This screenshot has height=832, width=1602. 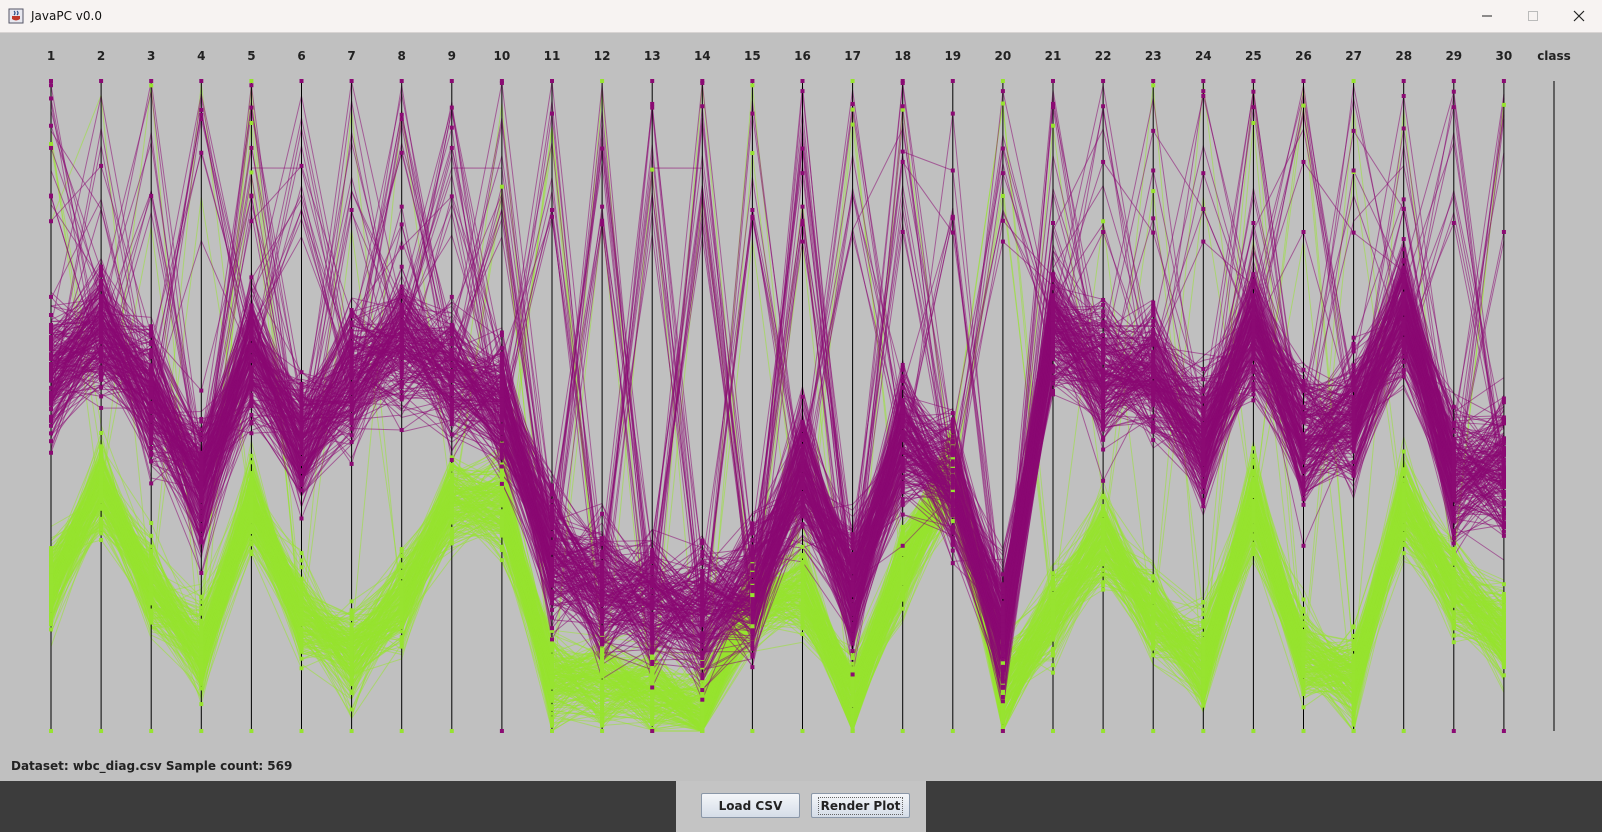 I want to click on maximize-button, so click(x=1533, y=16).